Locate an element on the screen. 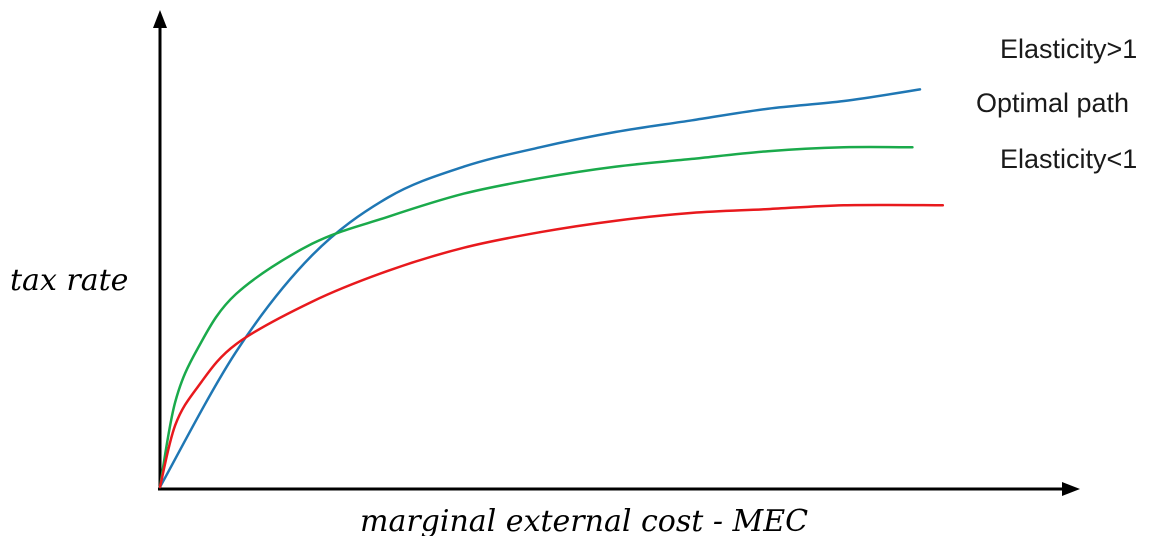 The width and height of the screenshot is (1161, 536). legend: Elasticity>1 Optimal path Elasticity<1 is located at coordinates (1056, 104).